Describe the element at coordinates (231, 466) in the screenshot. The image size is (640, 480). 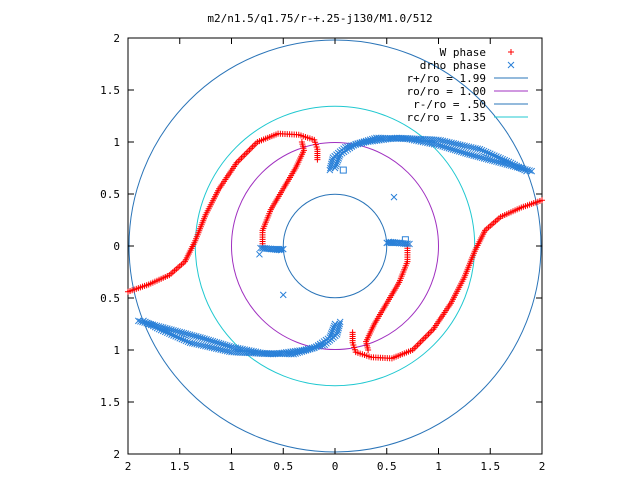
I see `x-tick-label: 1` at that location.